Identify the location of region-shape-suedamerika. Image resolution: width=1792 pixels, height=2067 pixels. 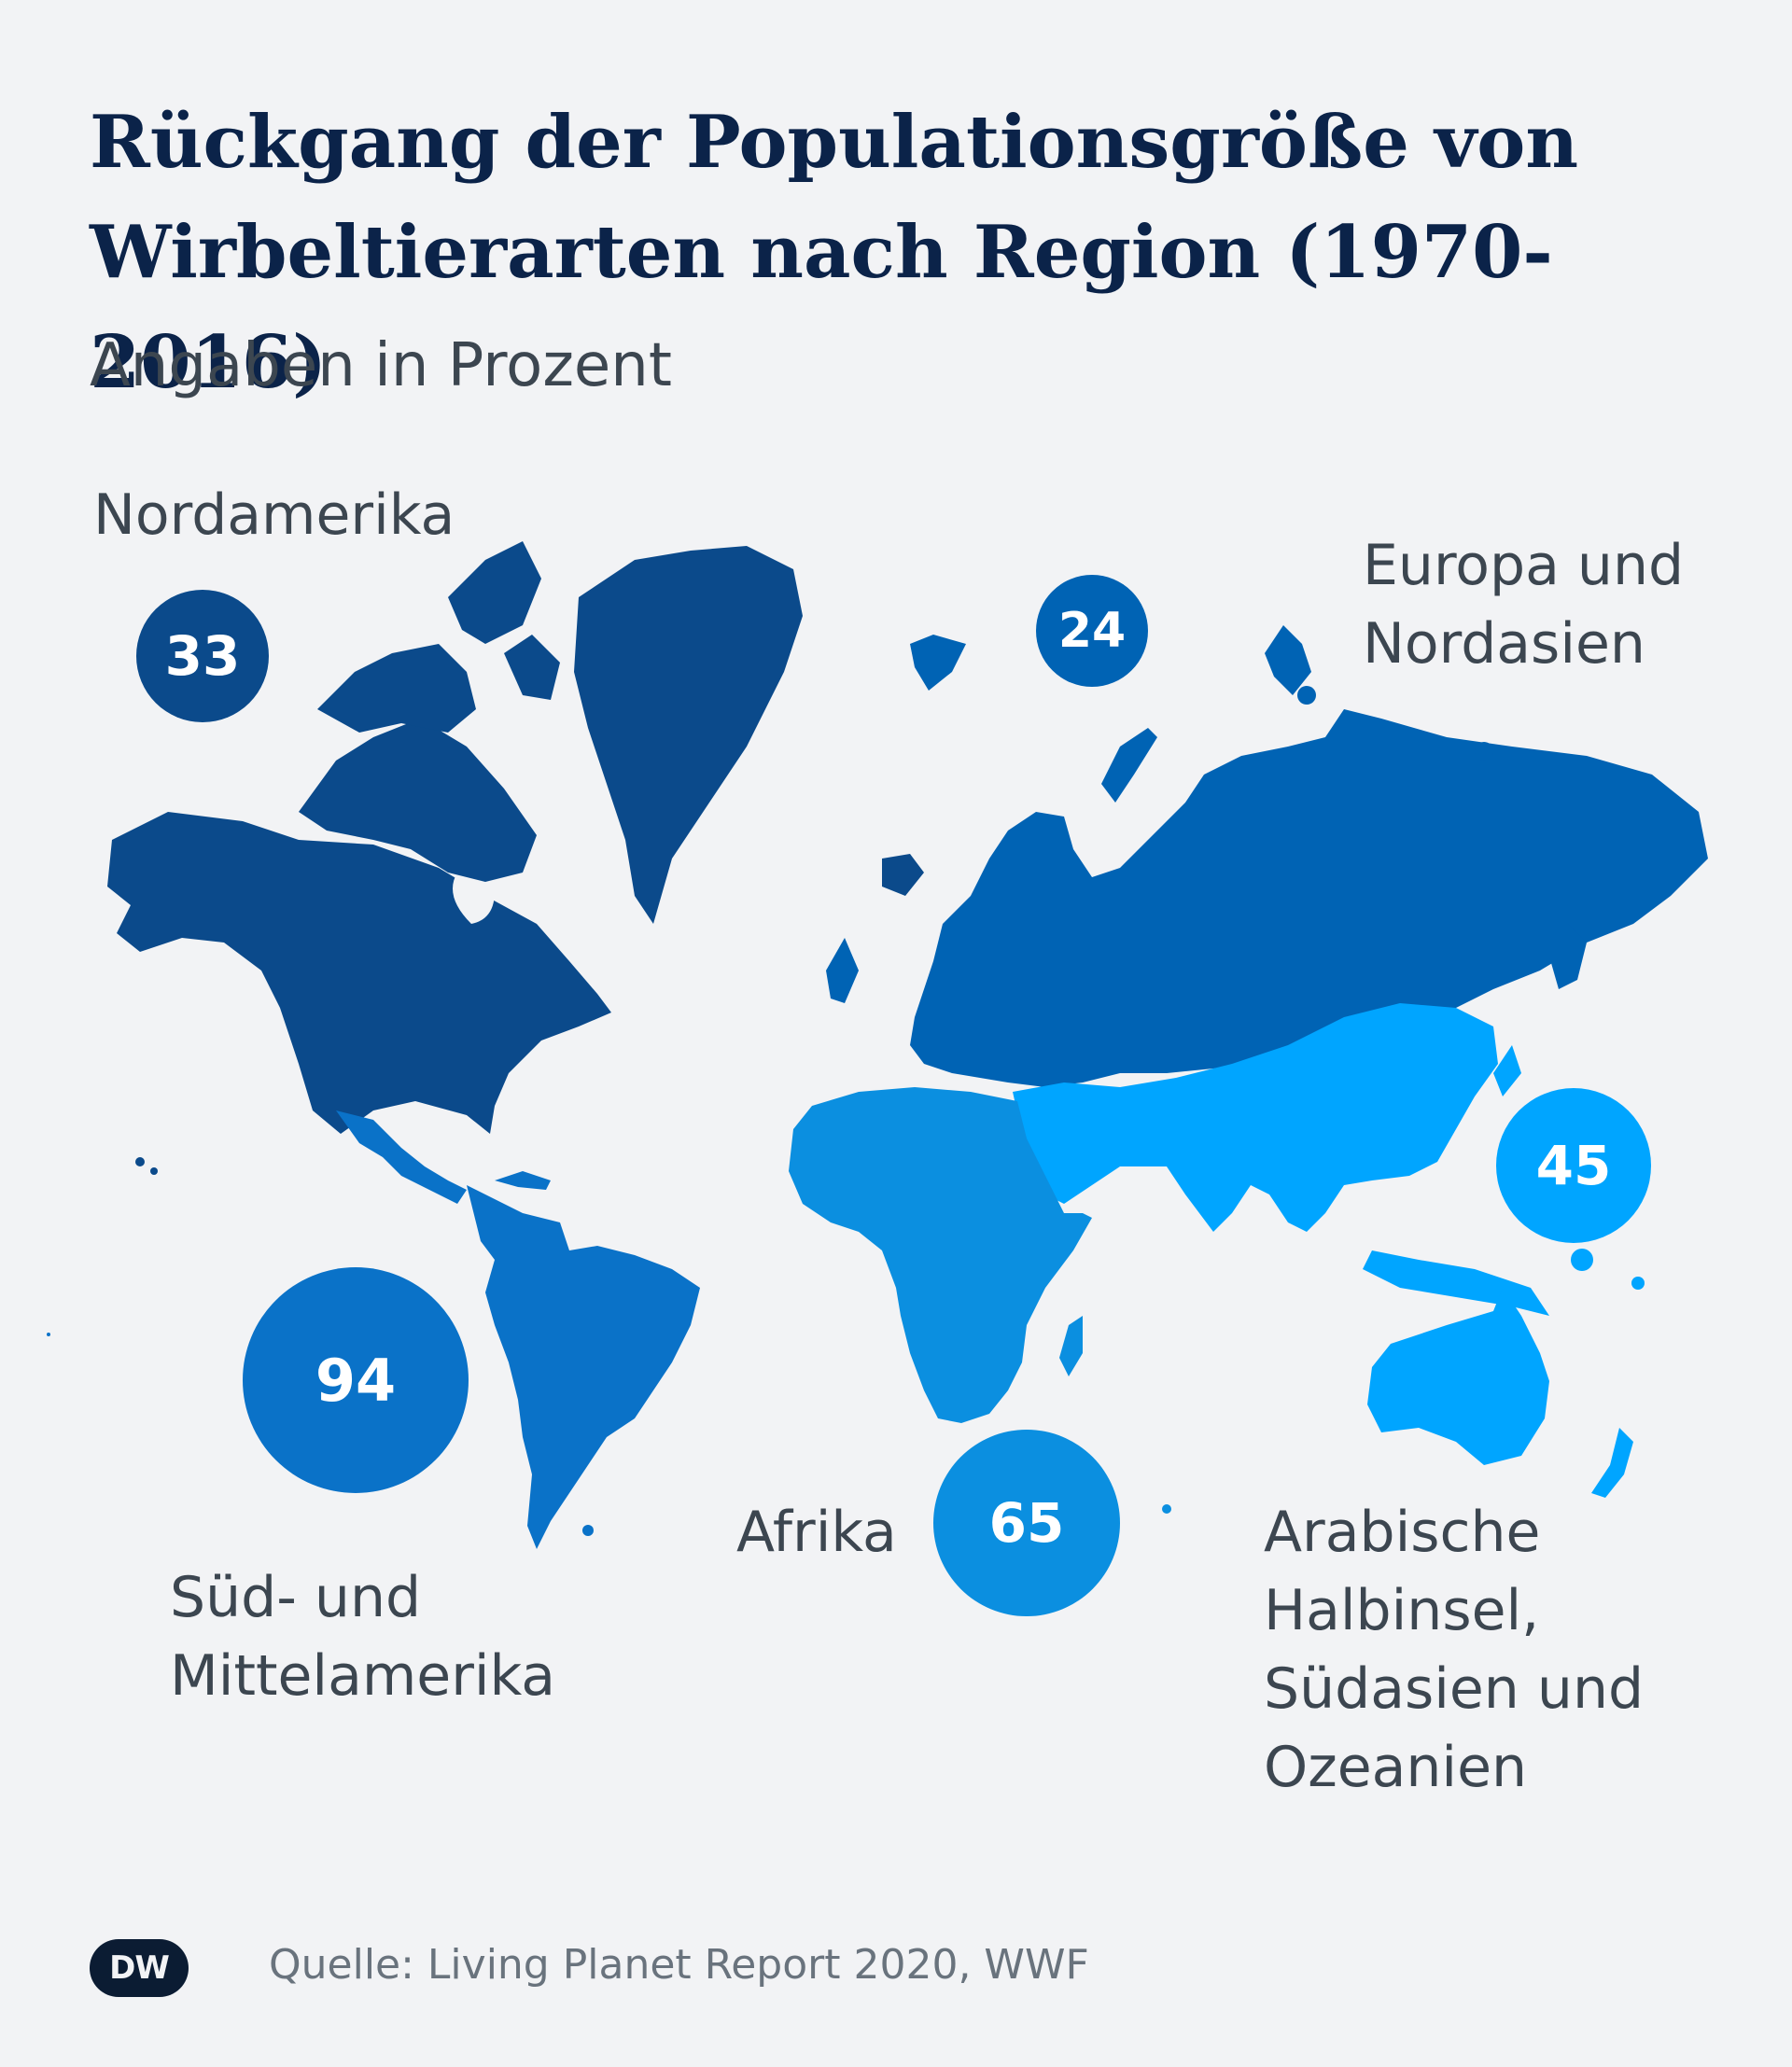
(373, 1329).